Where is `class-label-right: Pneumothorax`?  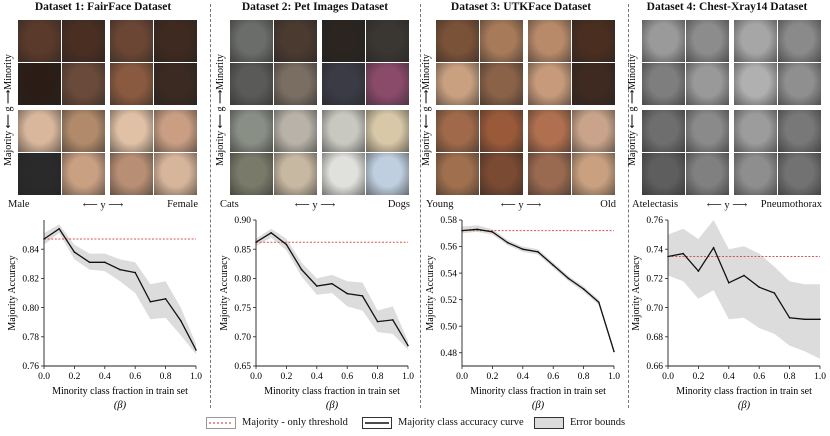 class-label-right: Pneumothorax is located at coordinates (791, 204).